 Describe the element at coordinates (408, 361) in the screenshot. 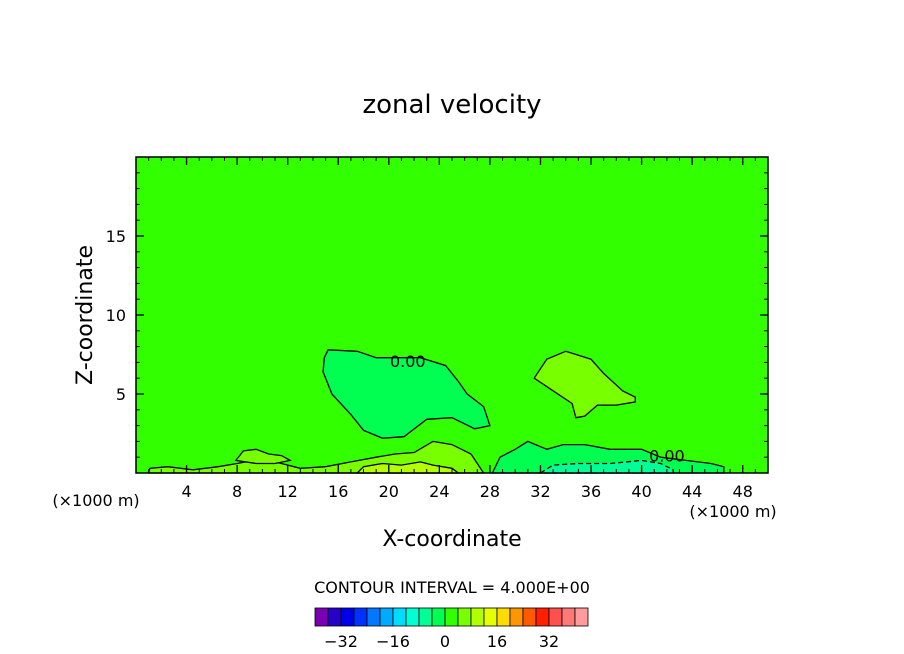

I see `contour-label-1: 0.00` at that location.